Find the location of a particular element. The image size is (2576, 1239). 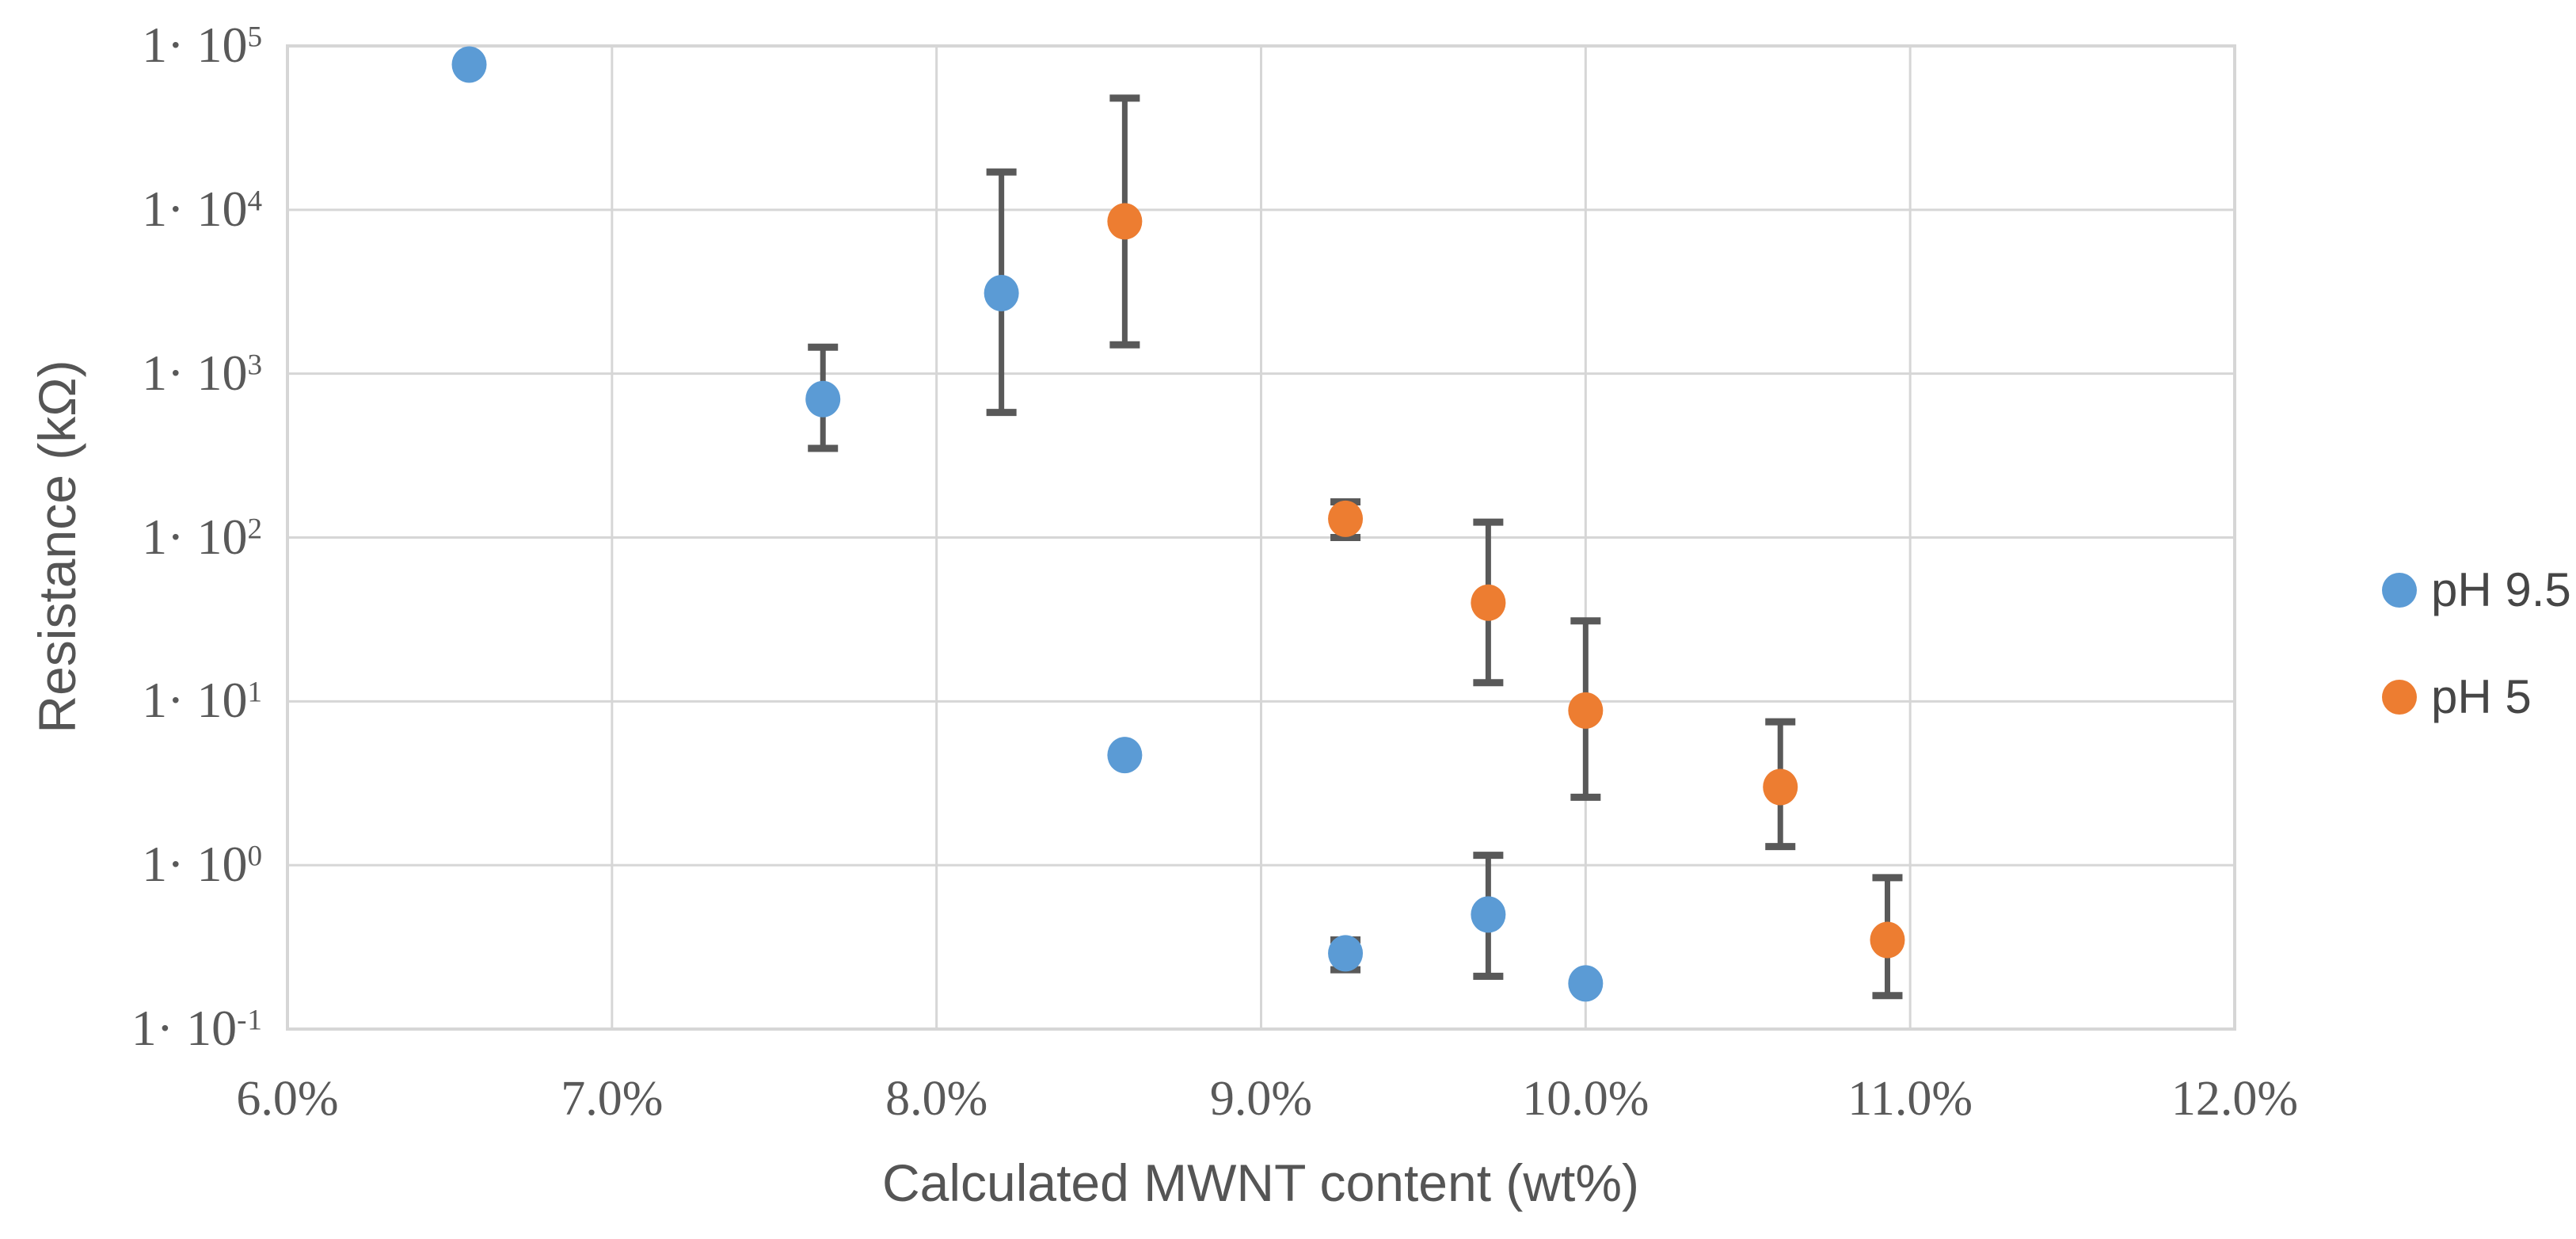

y-tick-label: 1· 10⁴ is located at coordinates (202, 208).